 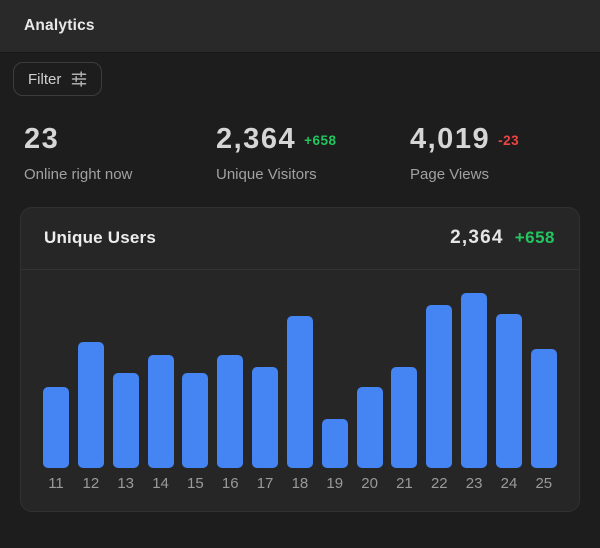 I want to click on x-tick-label: 24, so click(x=509, y=483).